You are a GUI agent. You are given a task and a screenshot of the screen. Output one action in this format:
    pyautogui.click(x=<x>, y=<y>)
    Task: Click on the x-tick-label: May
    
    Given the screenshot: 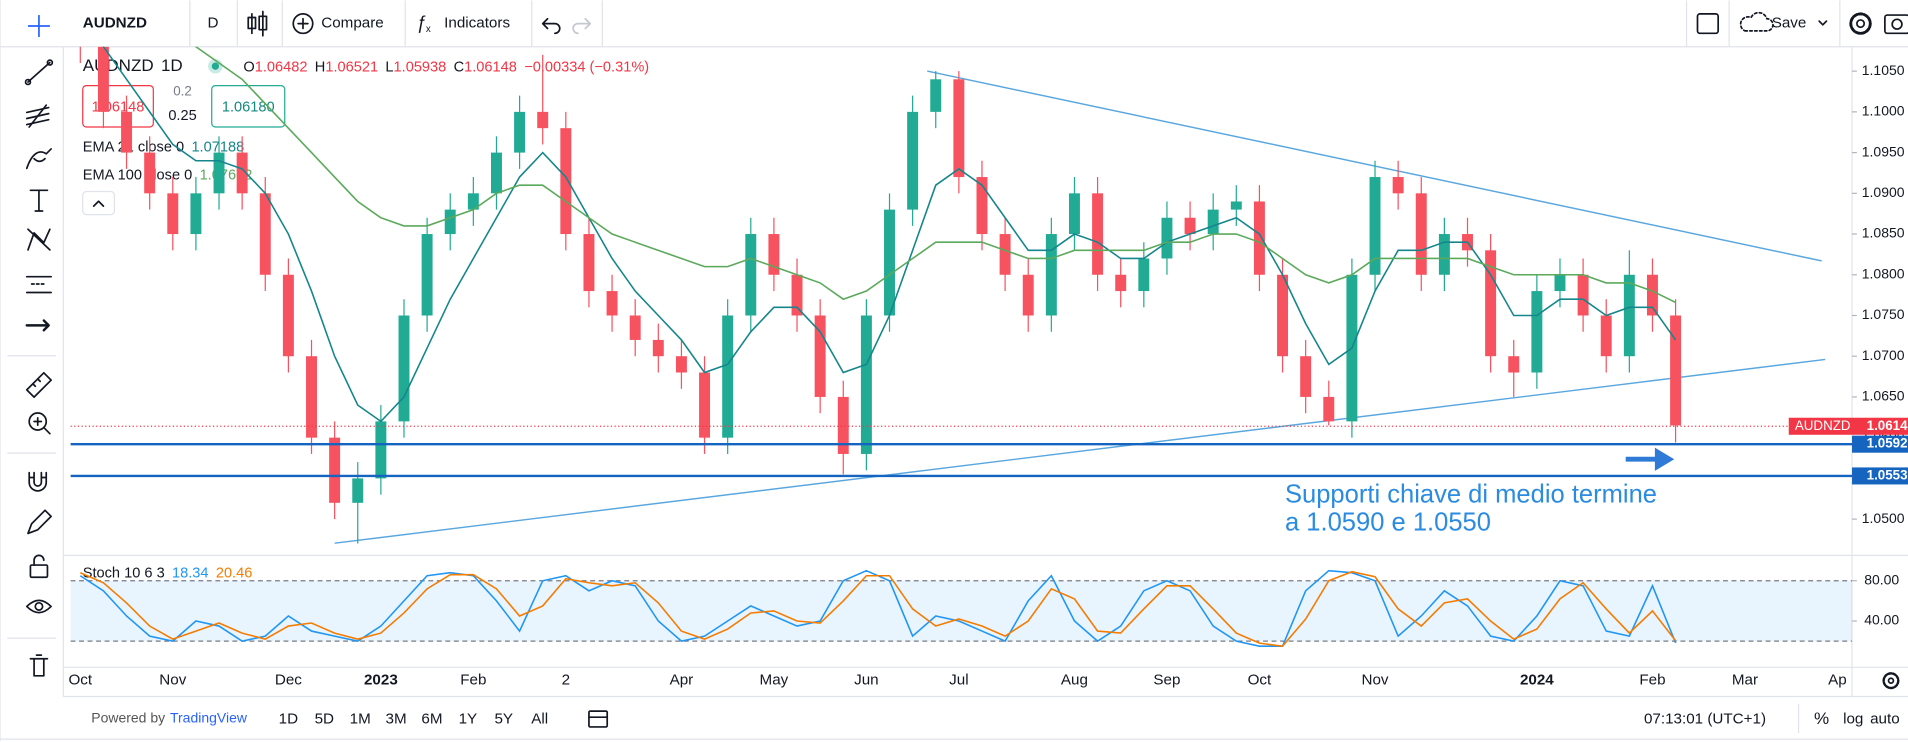 What is the action you would take?
    pyautogui.click(x=774, y=680)
    